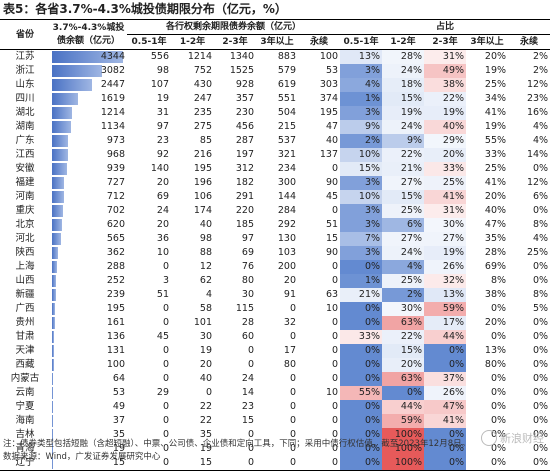  Describe the element at coordinates (149, 183) in the screenshot. I see `maturity-cell: 20` at that location.